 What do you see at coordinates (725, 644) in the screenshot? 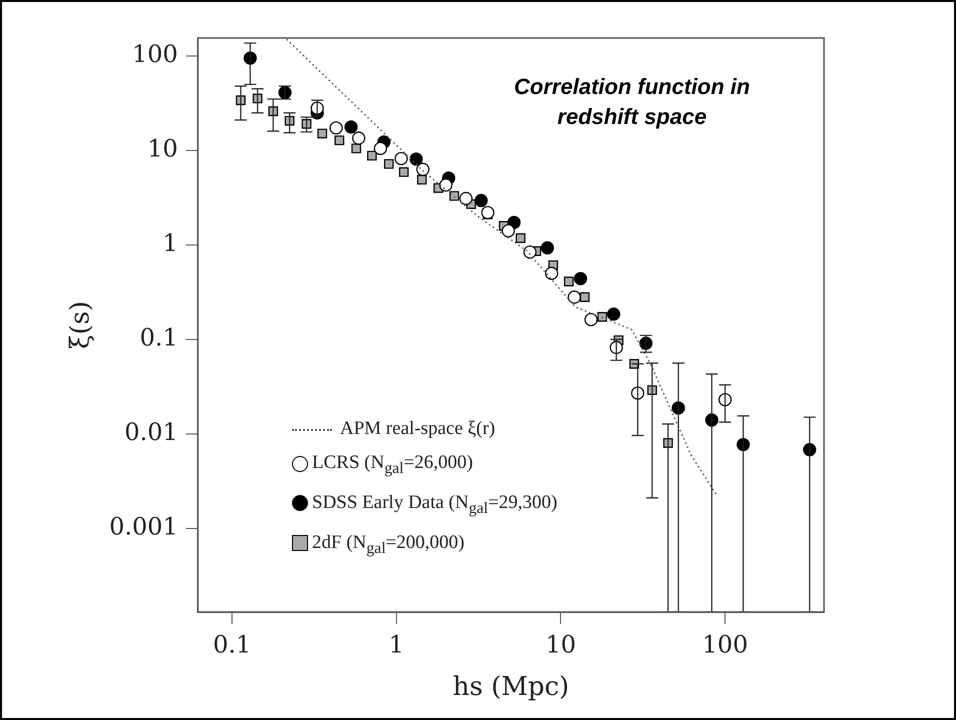
I see `x-tick-label: 100` at bounding box center [725, 644].